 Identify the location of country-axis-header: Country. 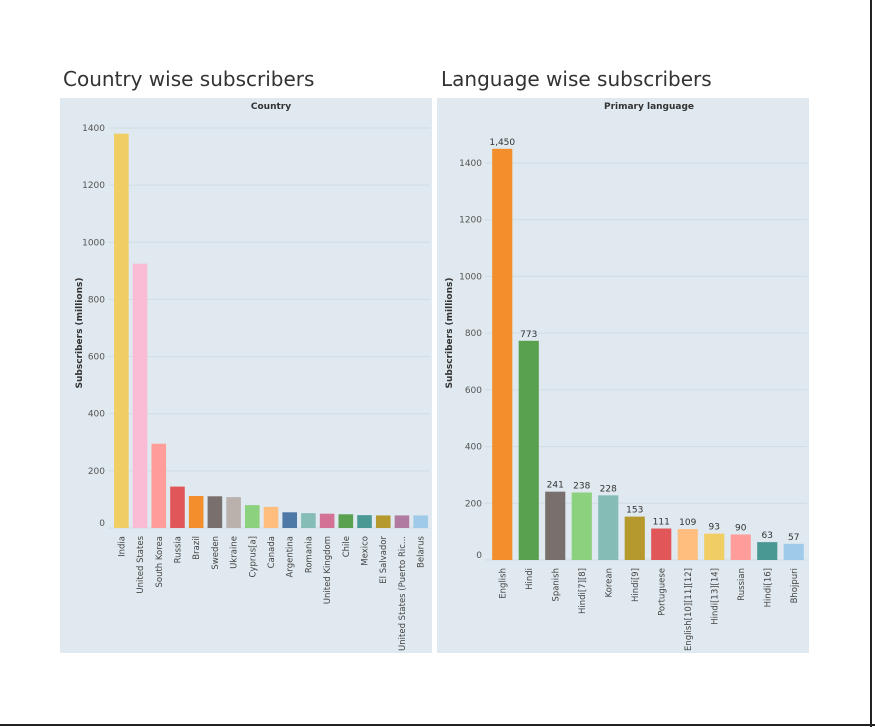
(271, 107).